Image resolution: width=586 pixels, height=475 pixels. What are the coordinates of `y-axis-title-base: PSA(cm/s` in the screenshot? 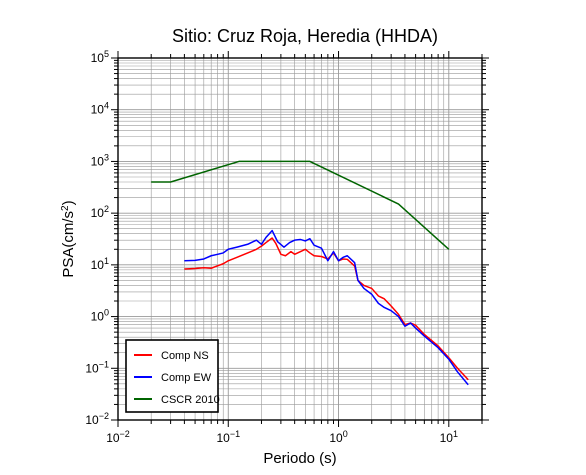 It's located at (68, 244).